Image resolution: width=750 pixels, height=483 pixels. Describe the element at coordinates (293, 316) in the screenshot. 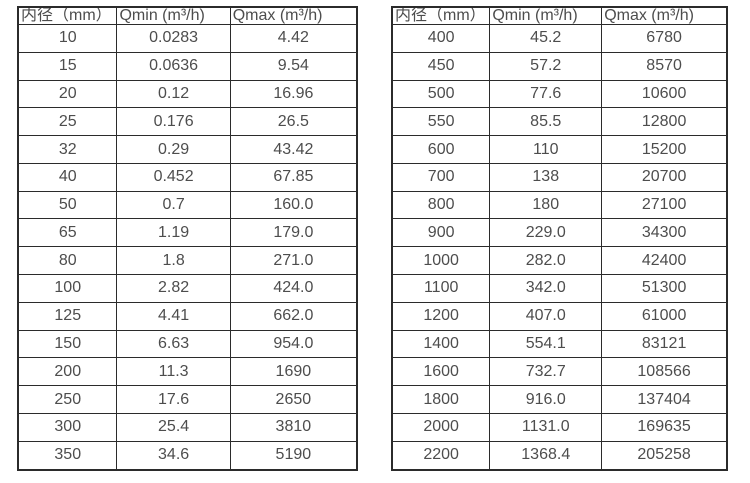

I see `qmax-cell: 662.0` at that location.